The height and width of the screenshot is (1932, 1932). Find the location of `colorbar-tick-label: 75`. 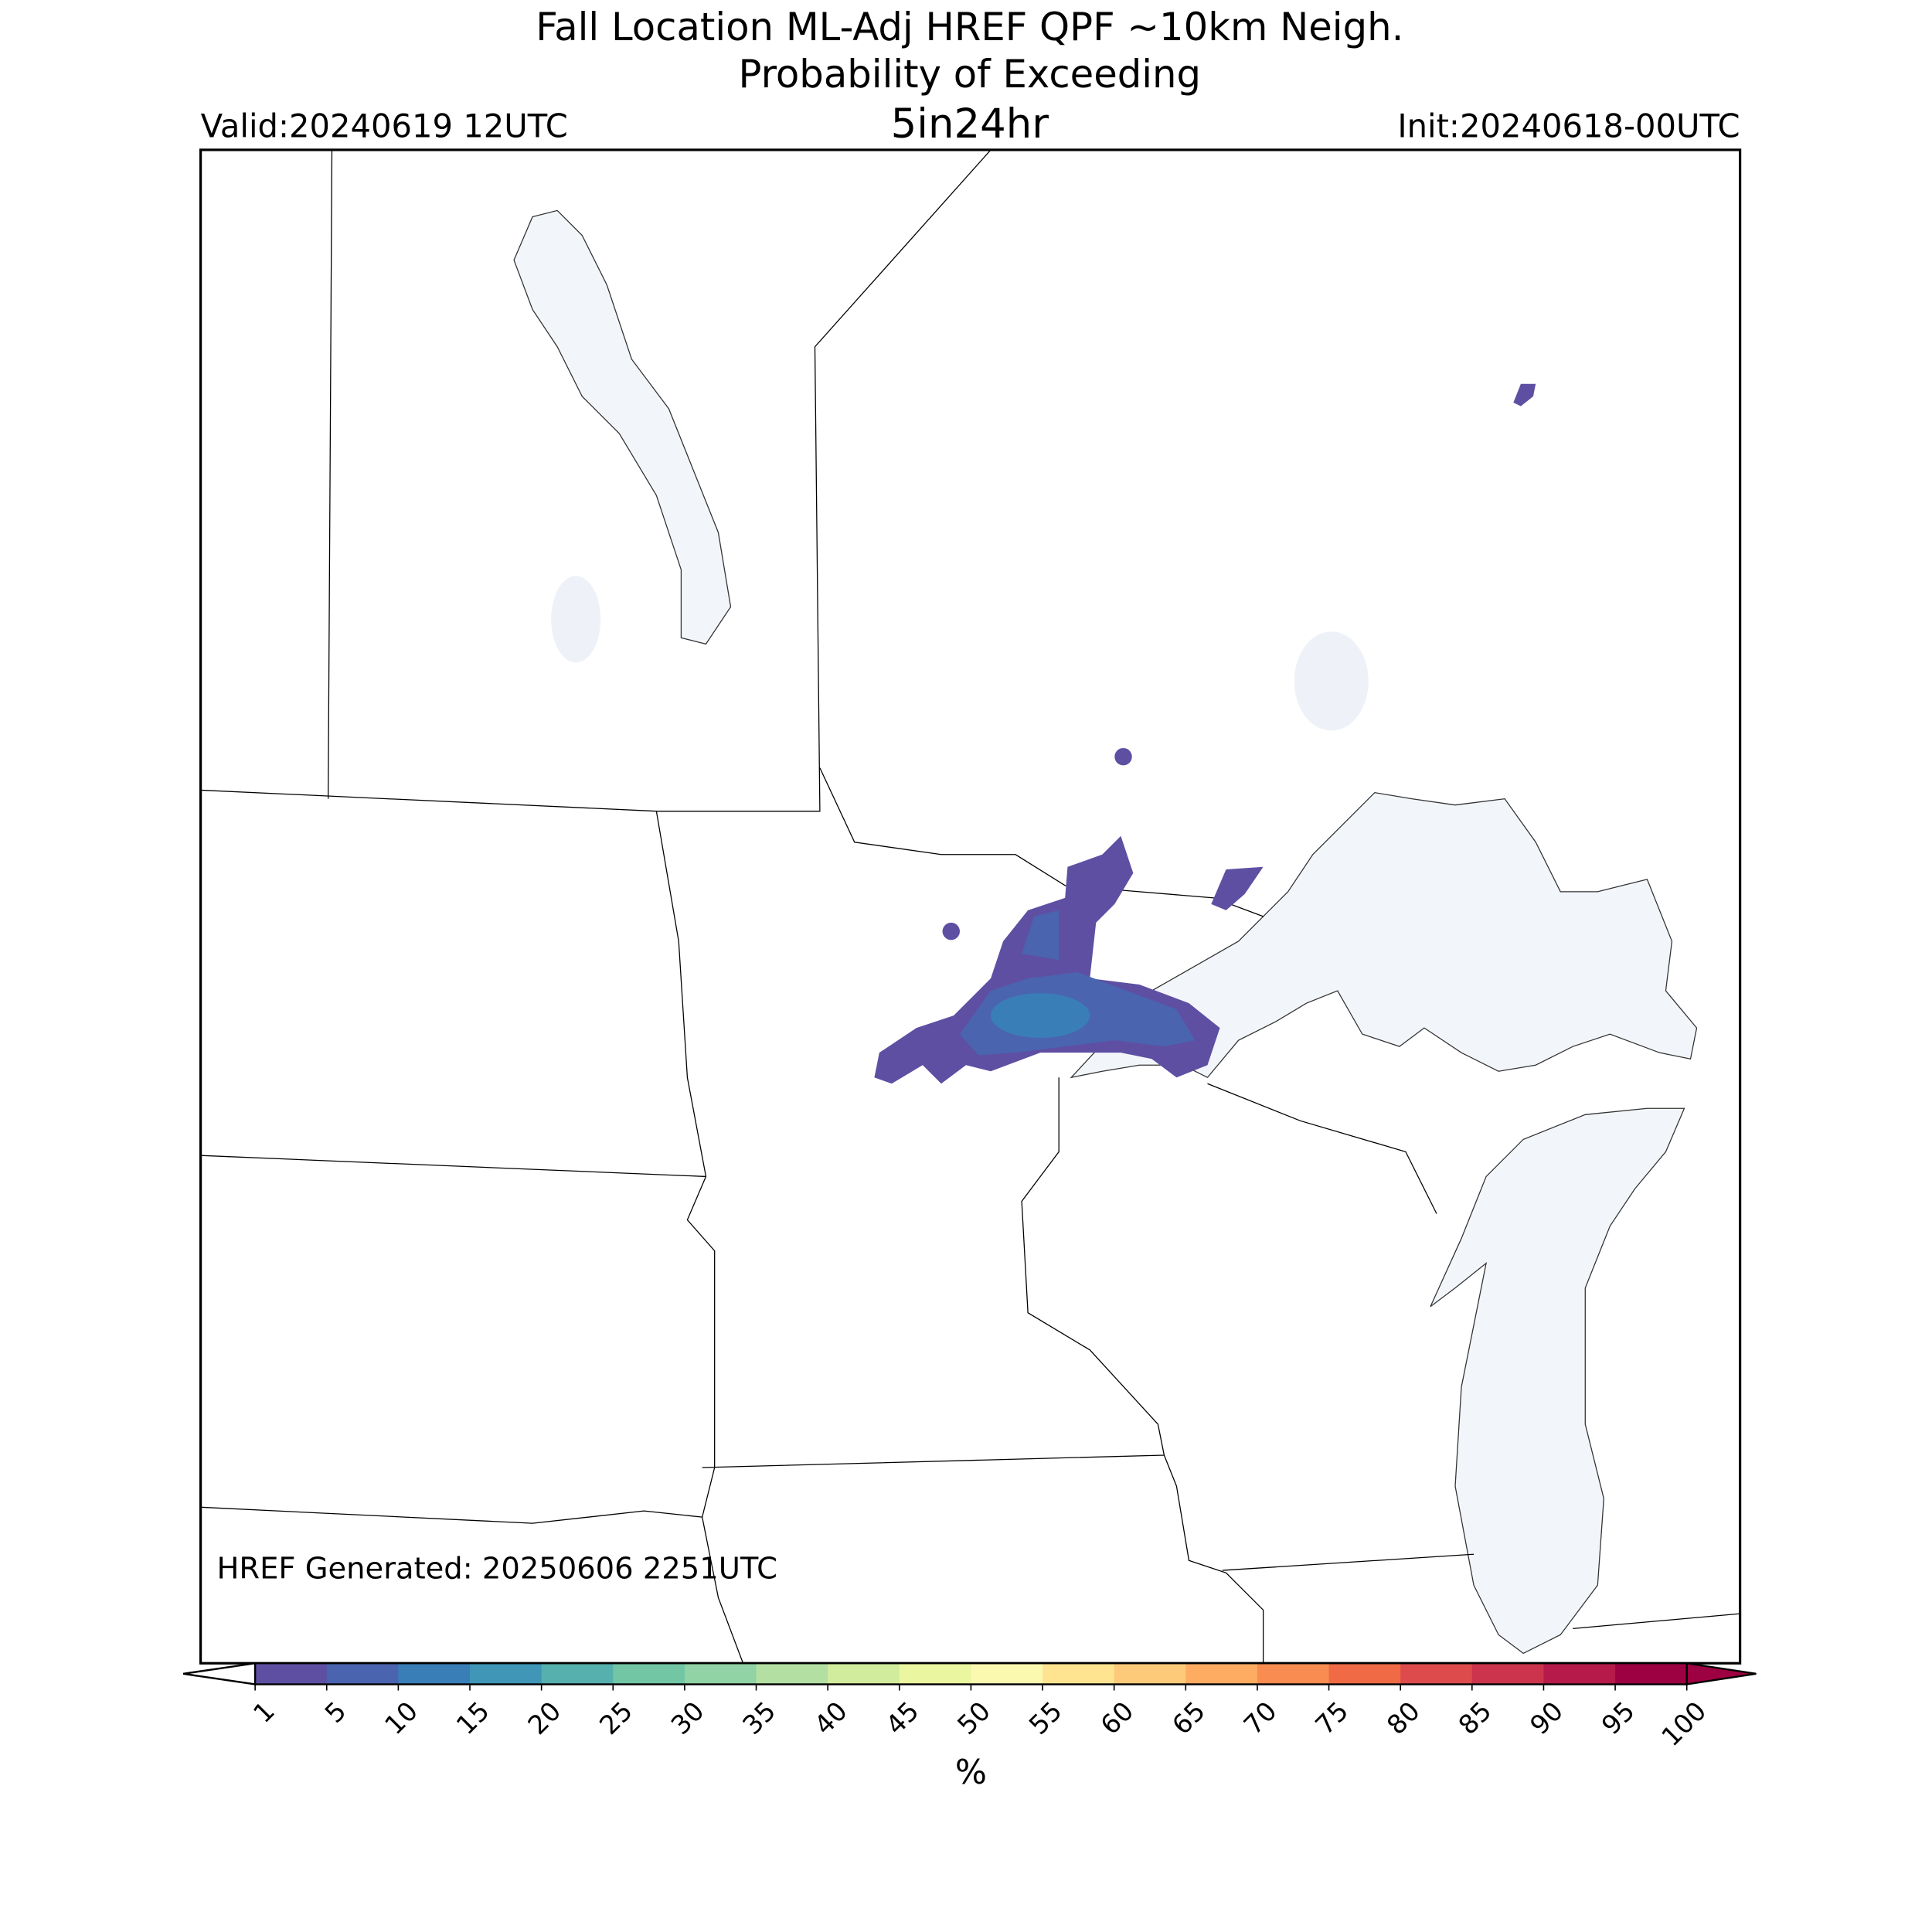

colorbar-tick-label: 75 is located at coordinates (1333, 1718).